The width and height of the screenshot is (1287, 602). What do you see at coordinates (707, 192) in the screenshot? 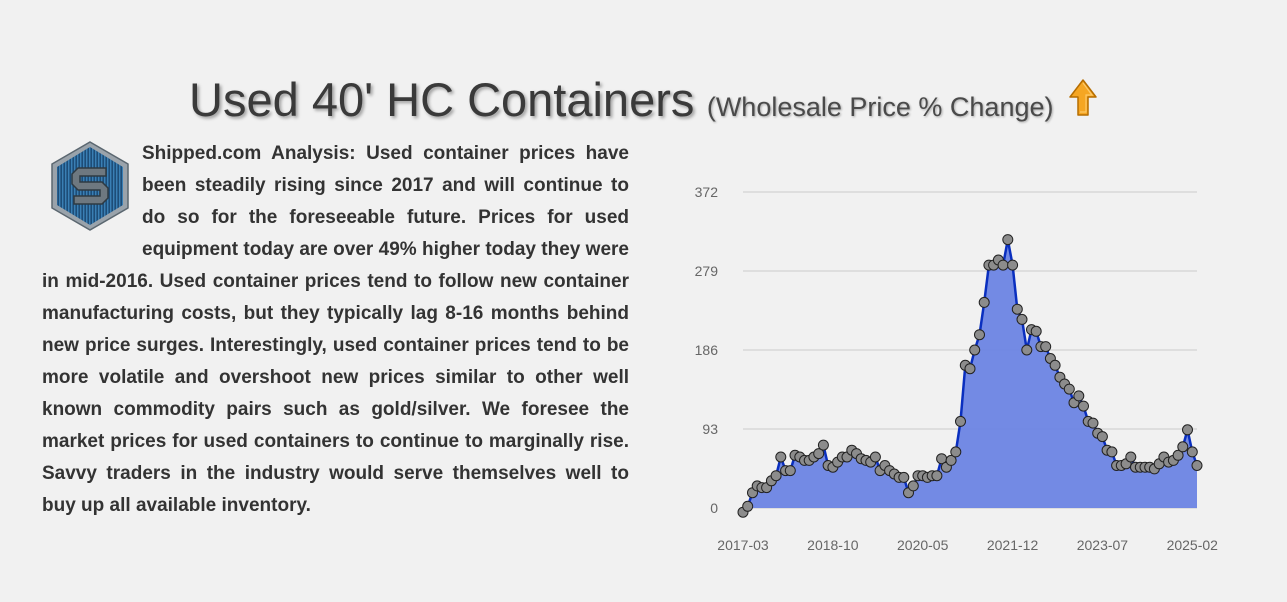
I see `y-tick-label: 372` at bounding box center [707, 192].